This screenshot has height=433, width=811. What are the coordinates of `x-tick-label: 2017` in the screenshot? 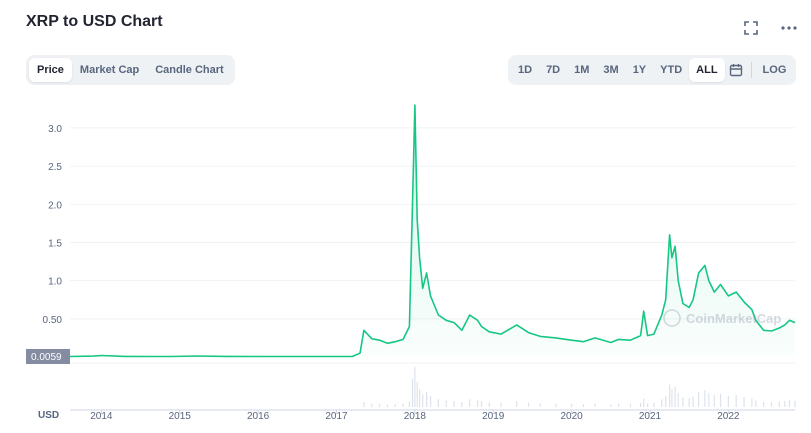 It's located at (336, 416).